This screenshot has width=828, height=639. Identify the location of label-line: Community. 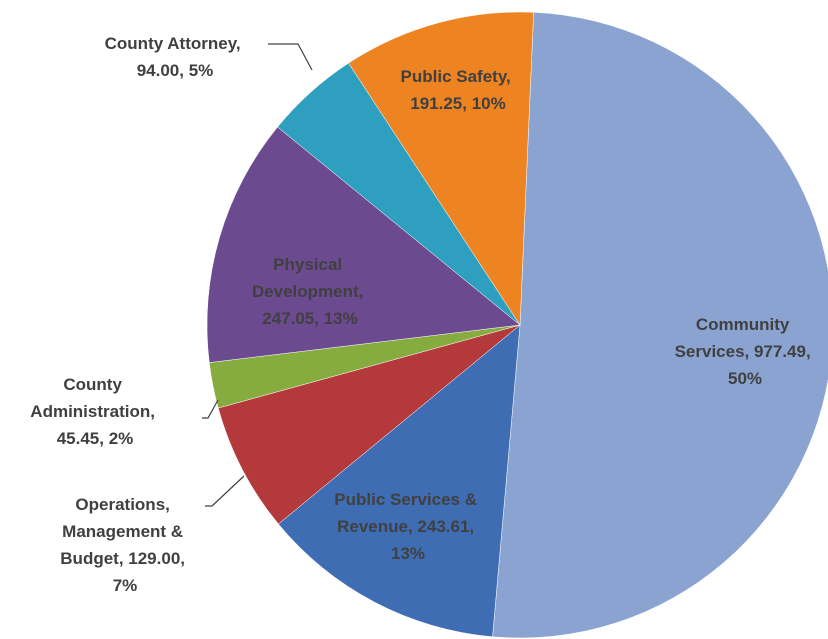
(745, 324).